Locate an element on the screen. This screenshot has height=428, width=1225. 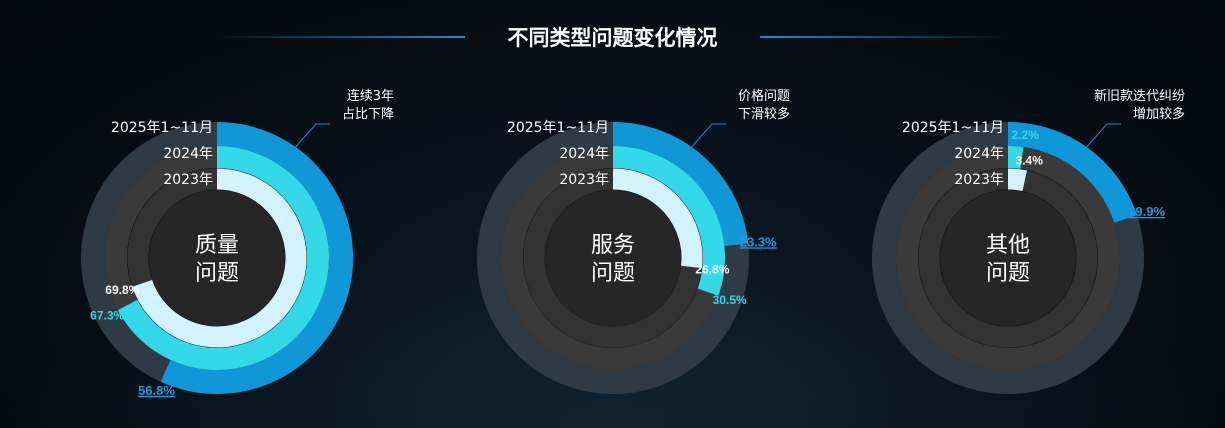
center-label-line-1: 服务 is located at coordinates (613, 245).